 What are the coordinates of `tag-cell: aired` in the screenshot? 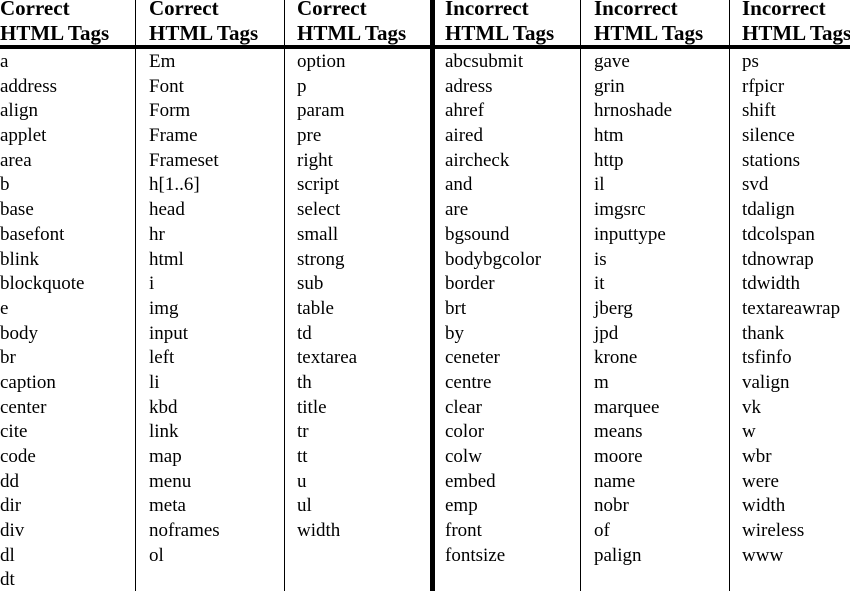 It's located at (464, 136).